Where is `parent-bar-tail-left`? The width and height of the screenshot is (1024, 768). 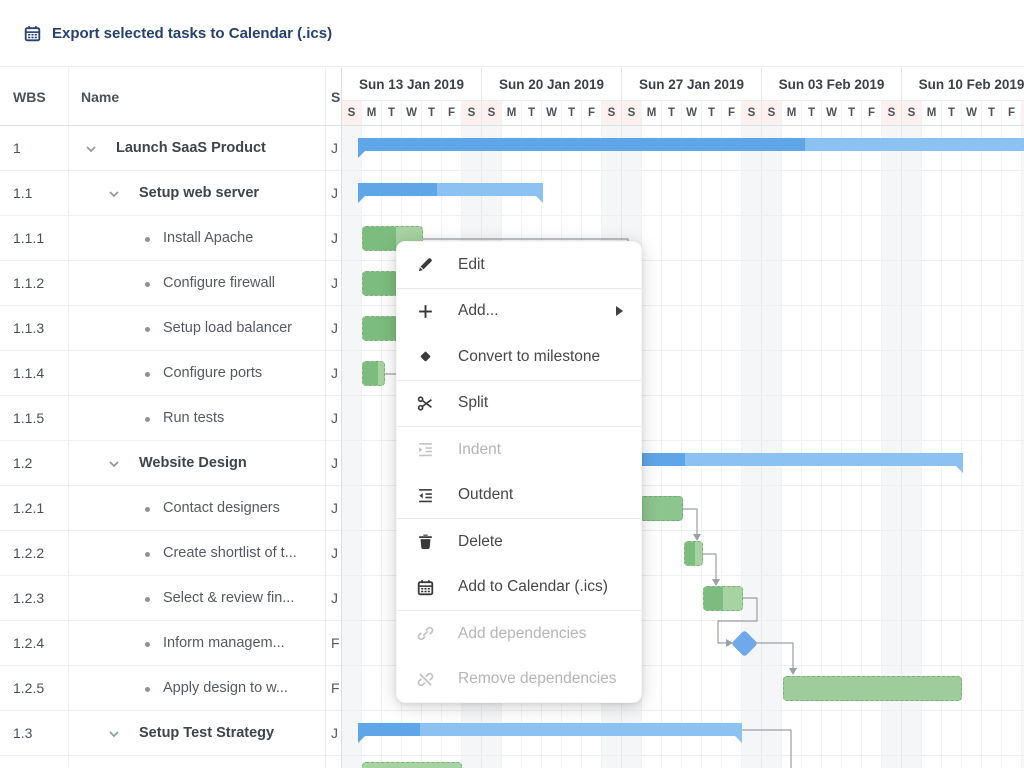
parent-bar-tail-left is located at coordinates (361, 199).